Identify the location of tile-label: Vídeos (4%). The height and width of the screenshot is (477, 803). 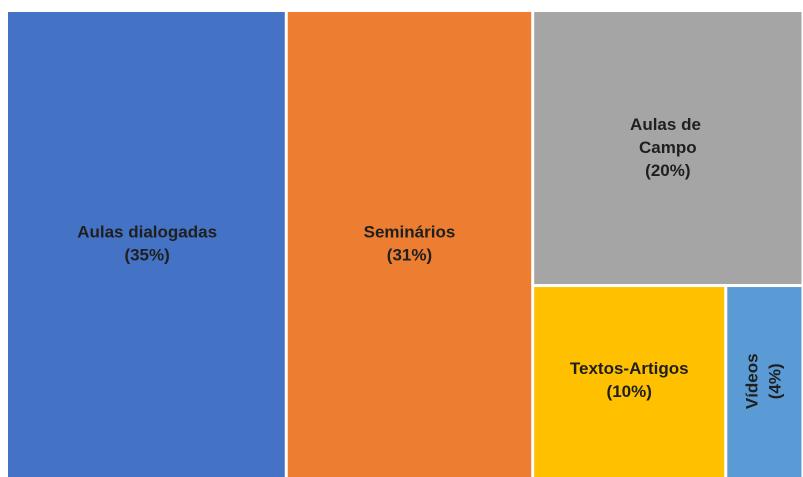
(763, 381).